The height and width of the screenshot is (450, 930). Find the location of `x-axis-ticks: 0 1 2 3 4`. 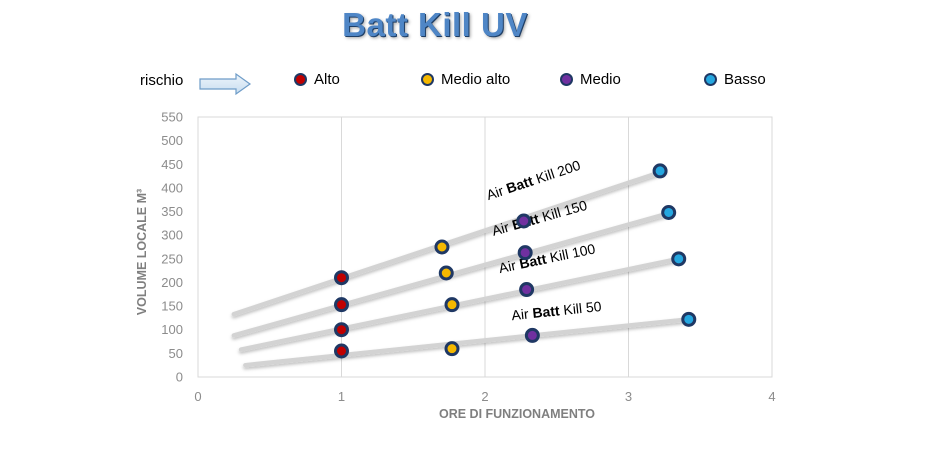

x-axis-ticks: 0 1 2 3 4 is located at coordinates (484, 396).